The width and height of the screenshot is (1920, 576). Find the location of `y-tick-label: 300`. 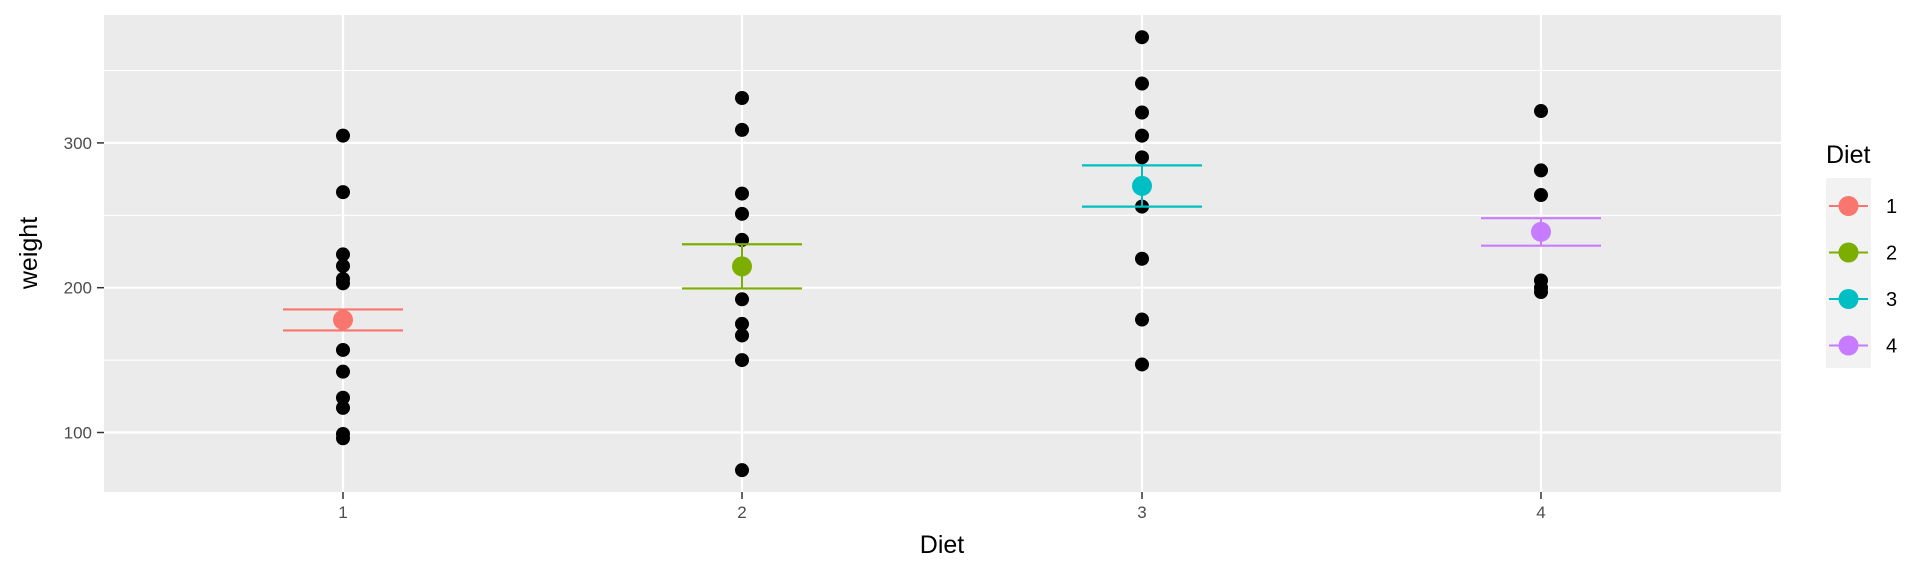

y-tick-label: 300 is located at coordinates (78, 143).